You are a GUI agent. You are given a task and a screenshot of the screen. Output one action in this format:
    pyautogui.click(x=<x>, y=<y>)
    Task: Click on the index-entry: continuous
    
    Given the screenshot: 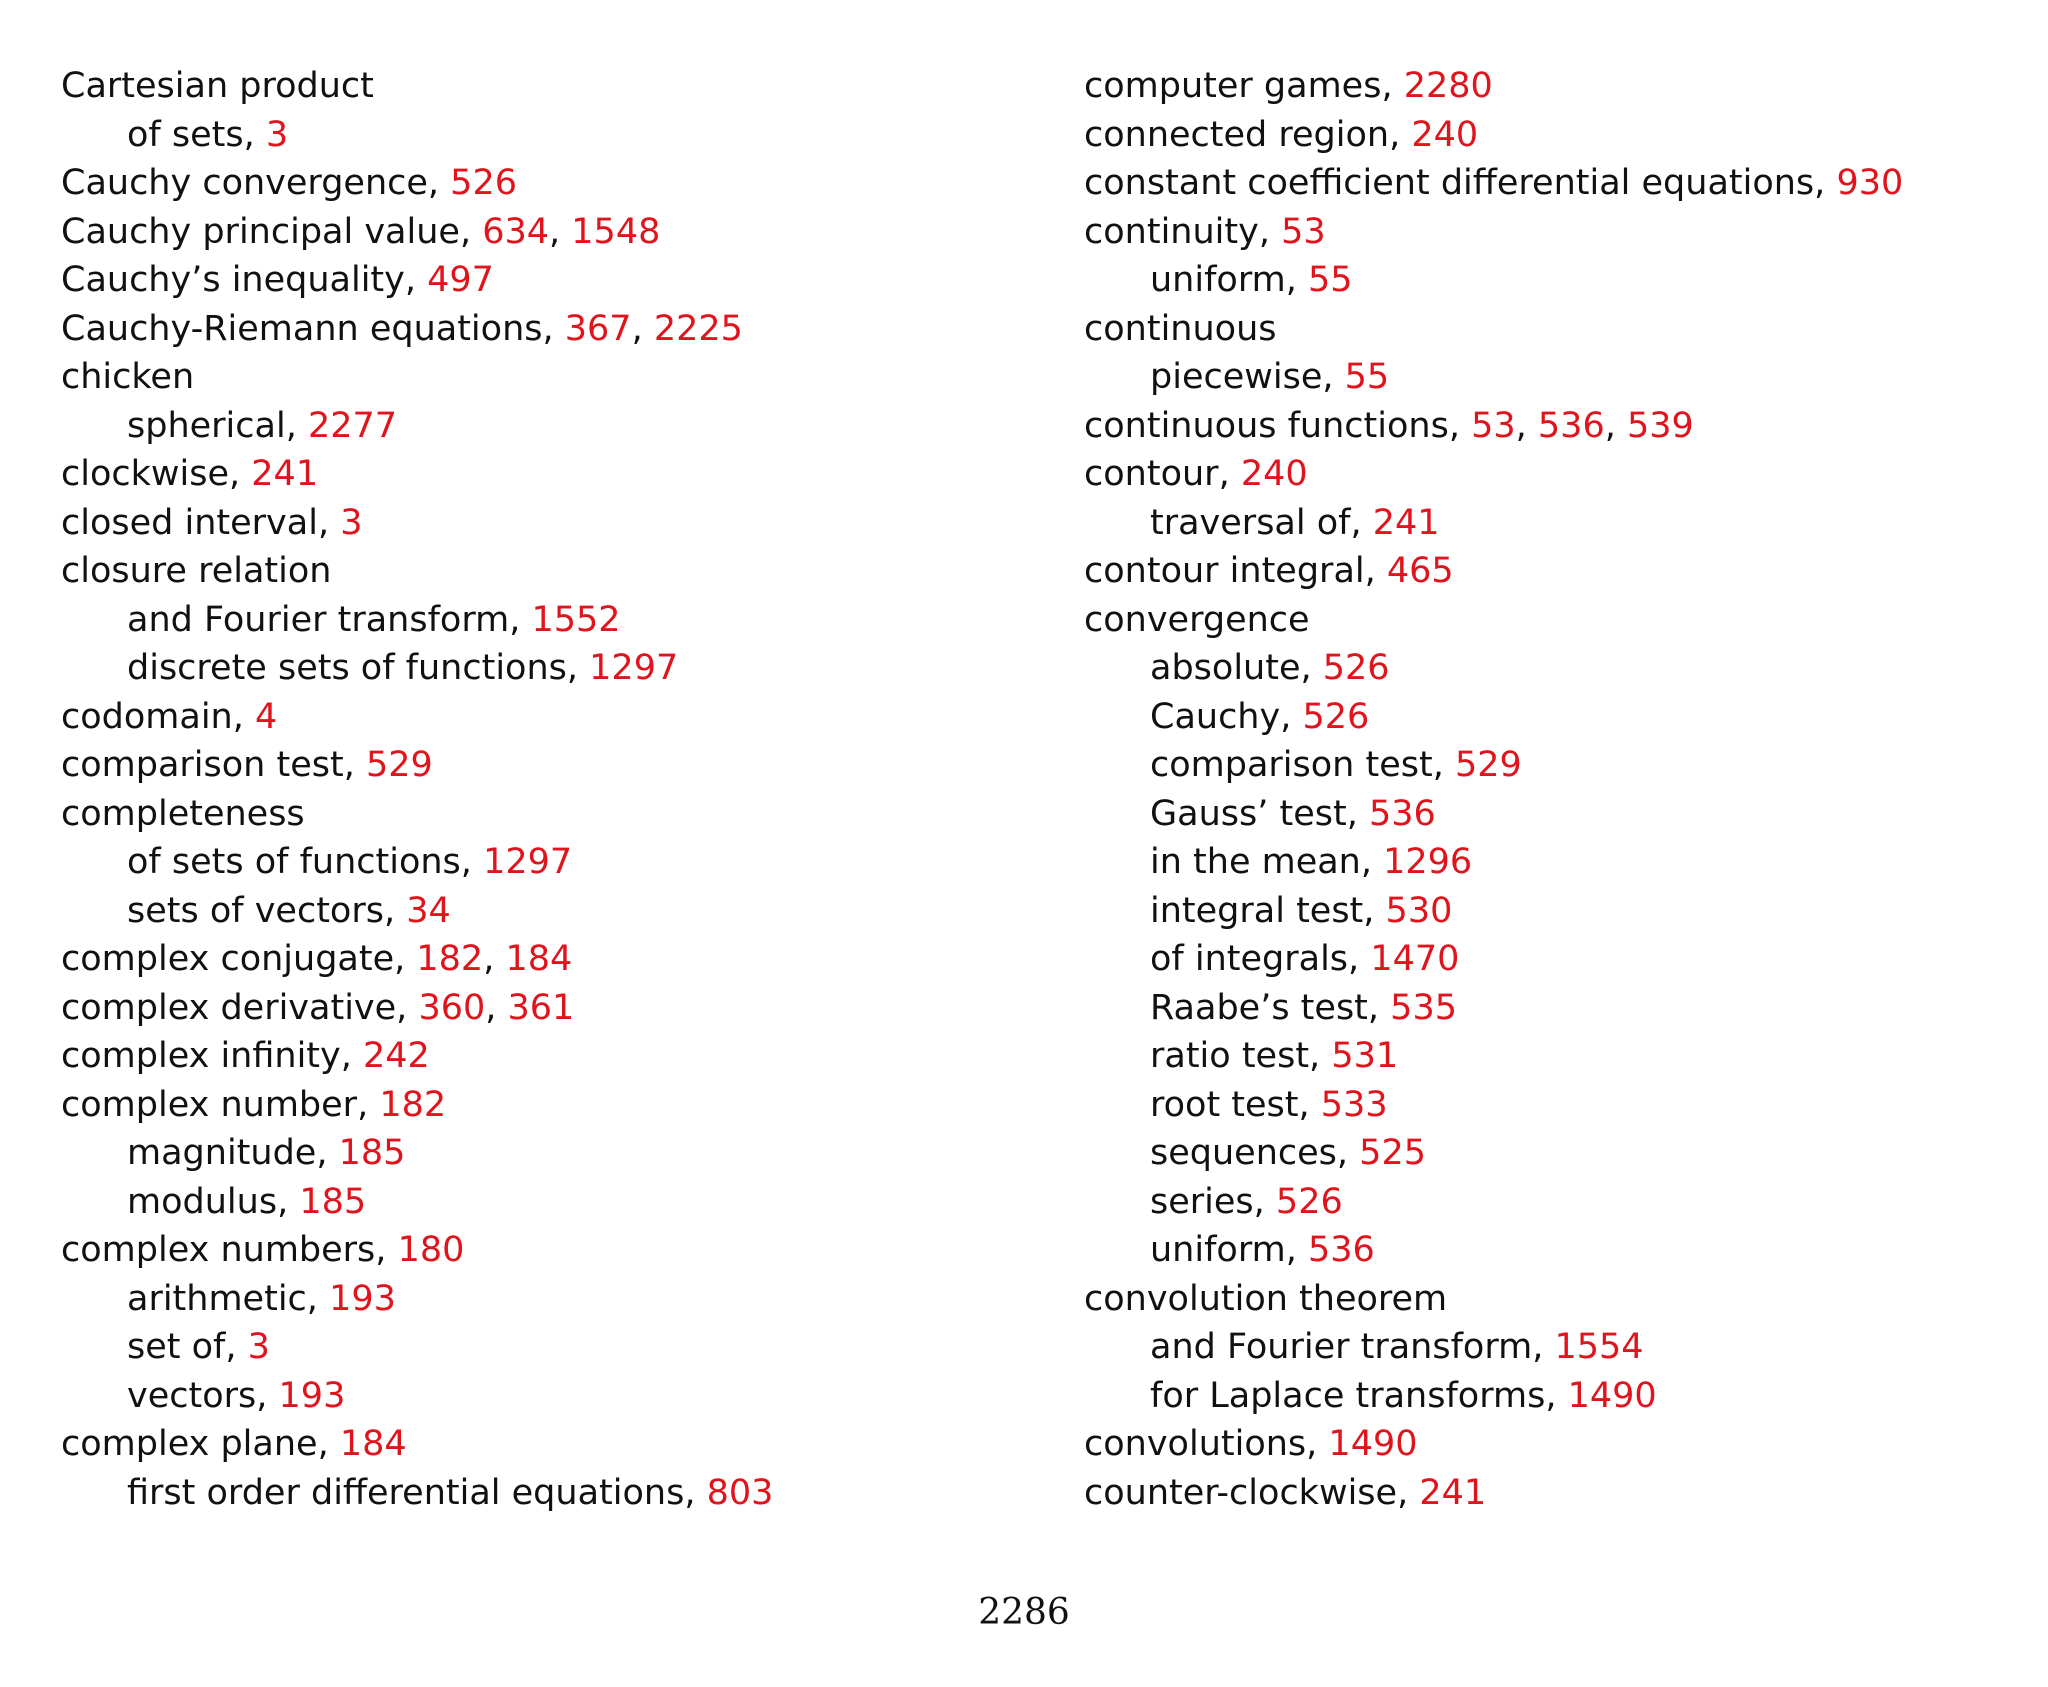 What is the action you would take?
    pyautogui.click(x=1559, y=329)
    